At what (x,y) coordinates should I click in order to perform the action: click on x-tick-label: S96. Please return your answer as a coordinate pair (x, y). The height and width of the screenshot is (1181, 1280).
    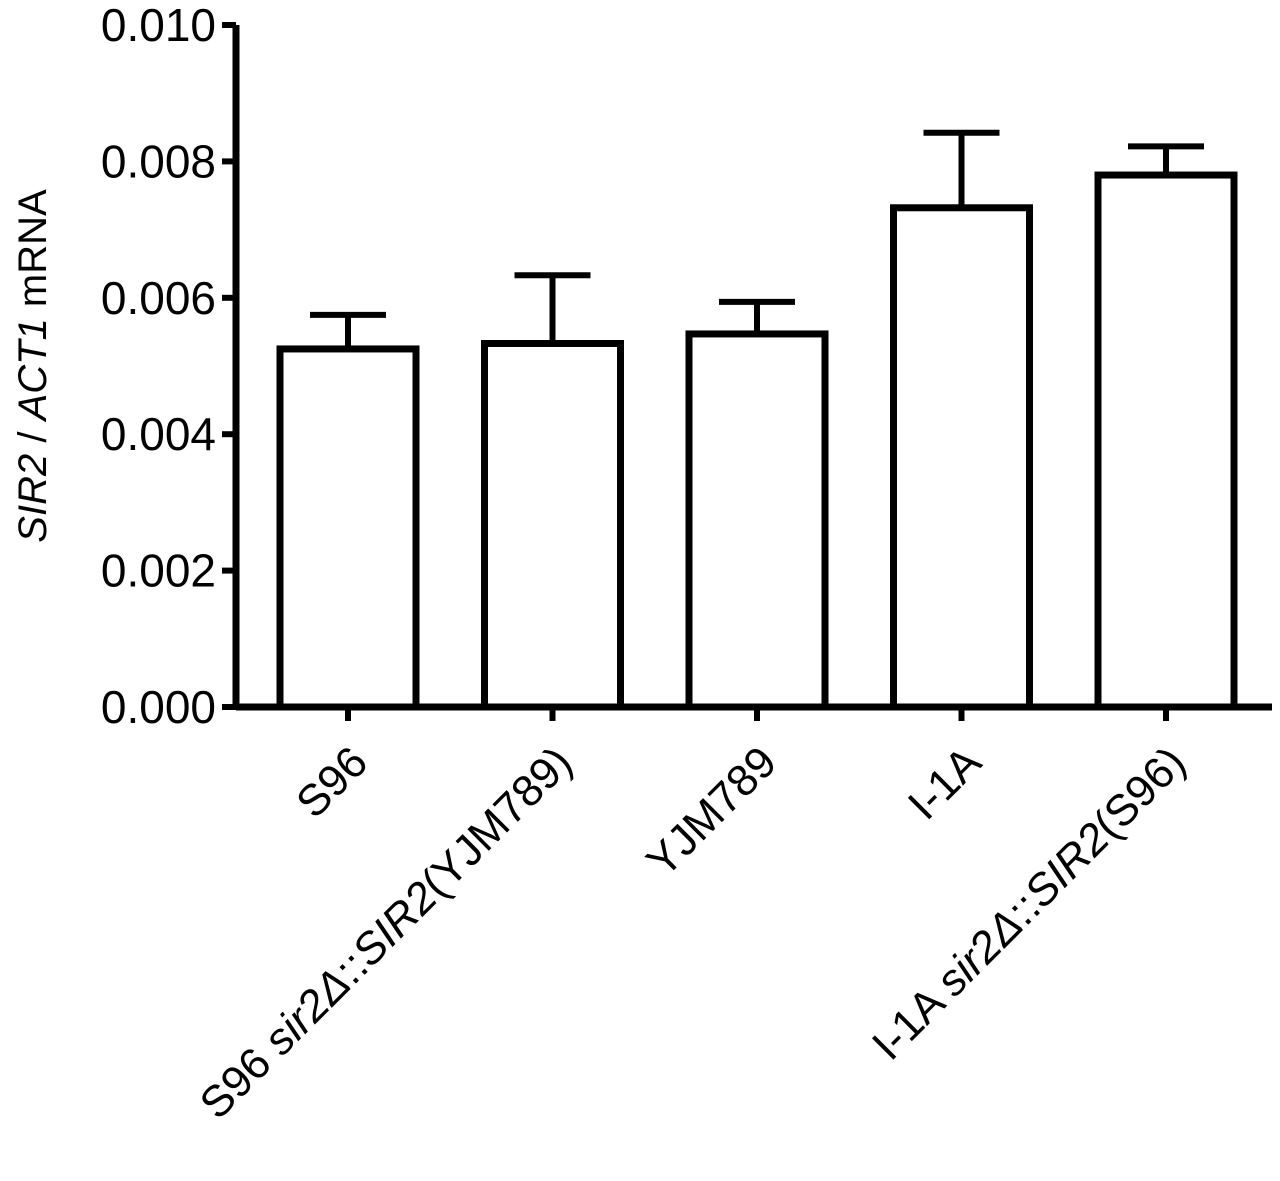
    Looking at the image, I should click on (332, 782).